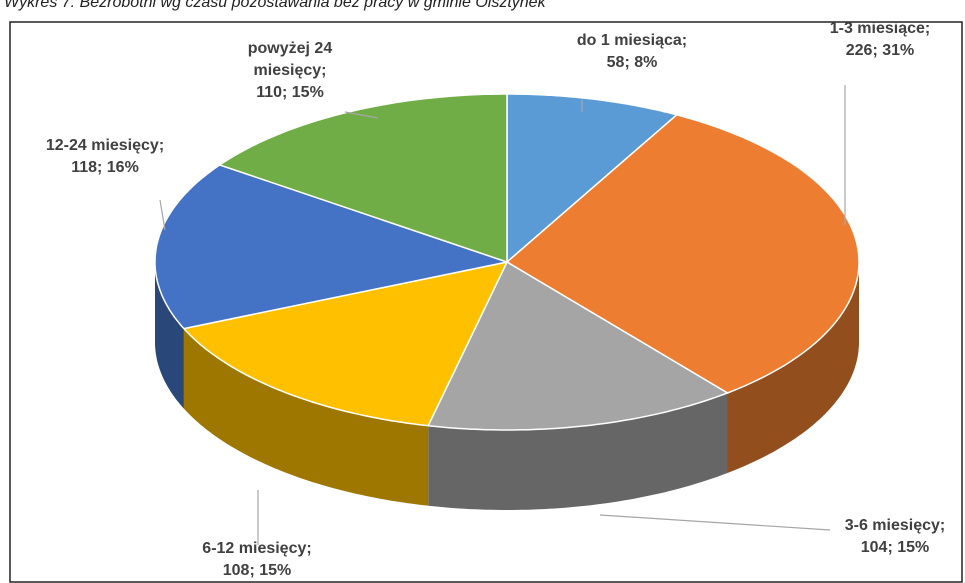  I want to click on value-label: 226; 31%, so click(880, 50).